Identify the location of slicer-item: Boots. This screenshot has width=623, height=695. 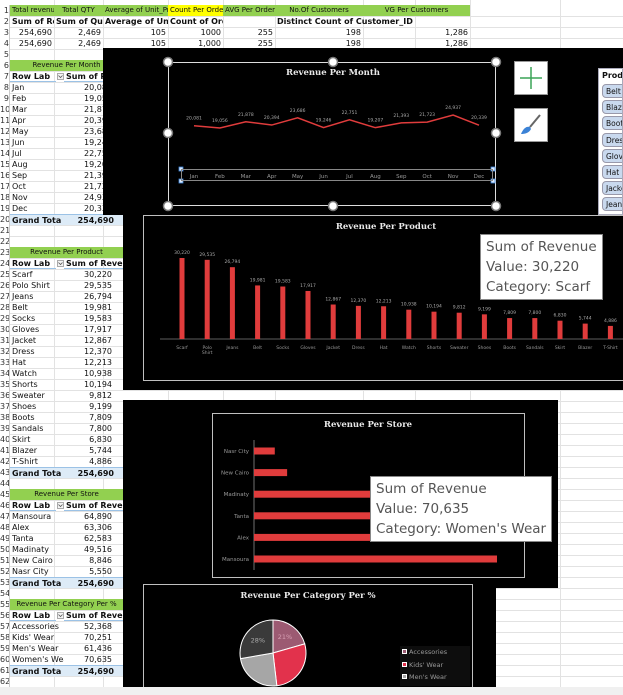
(612, 123).